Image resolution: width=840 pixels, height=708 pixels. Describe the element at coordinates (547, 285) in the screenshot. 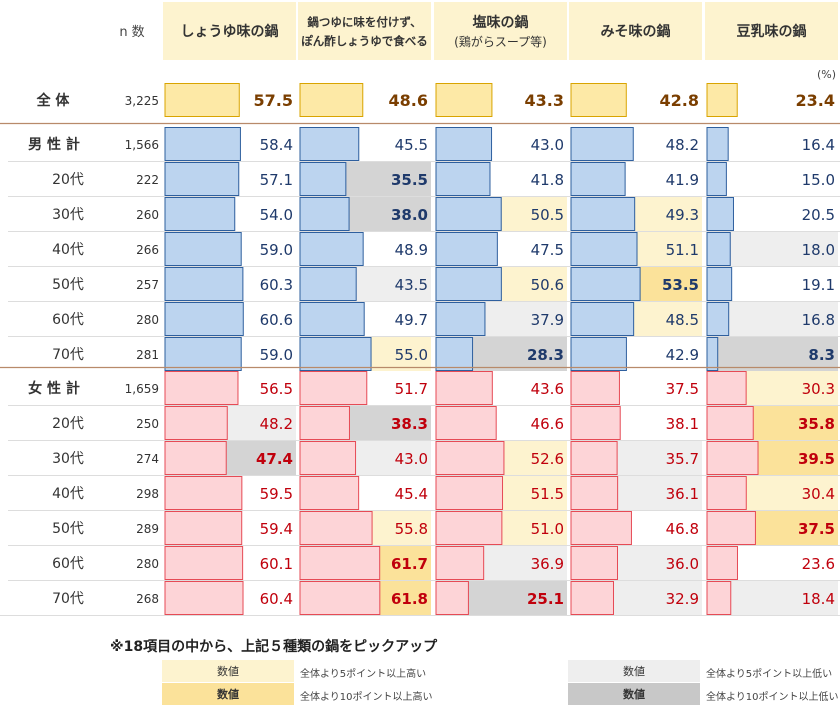

I see `data-label: 50.6` at that location.